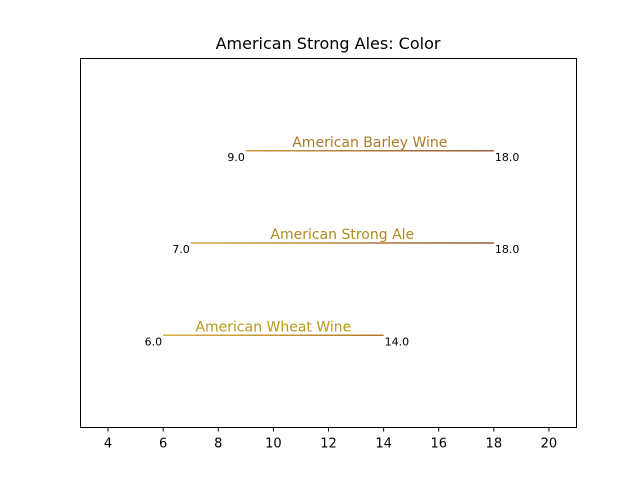 The width and height of the screenshot is (640, 480). What do you see at coordinates (342, 235) in the screenshot?
I see `range-name-label: American Strong Ale` at bounding box center [342, 235].